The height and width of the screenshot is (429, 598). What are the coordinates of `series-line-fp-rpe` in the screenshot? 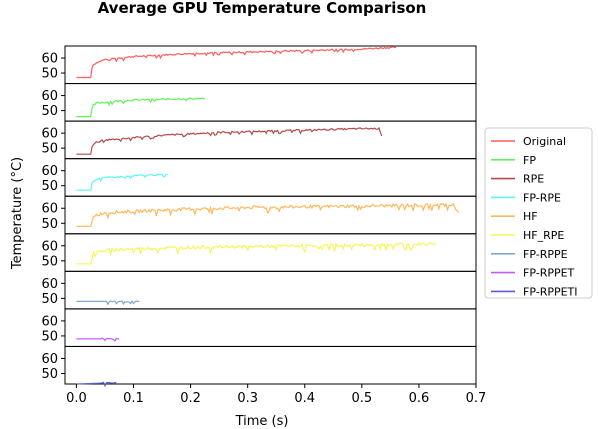 It's located at (122, 182).